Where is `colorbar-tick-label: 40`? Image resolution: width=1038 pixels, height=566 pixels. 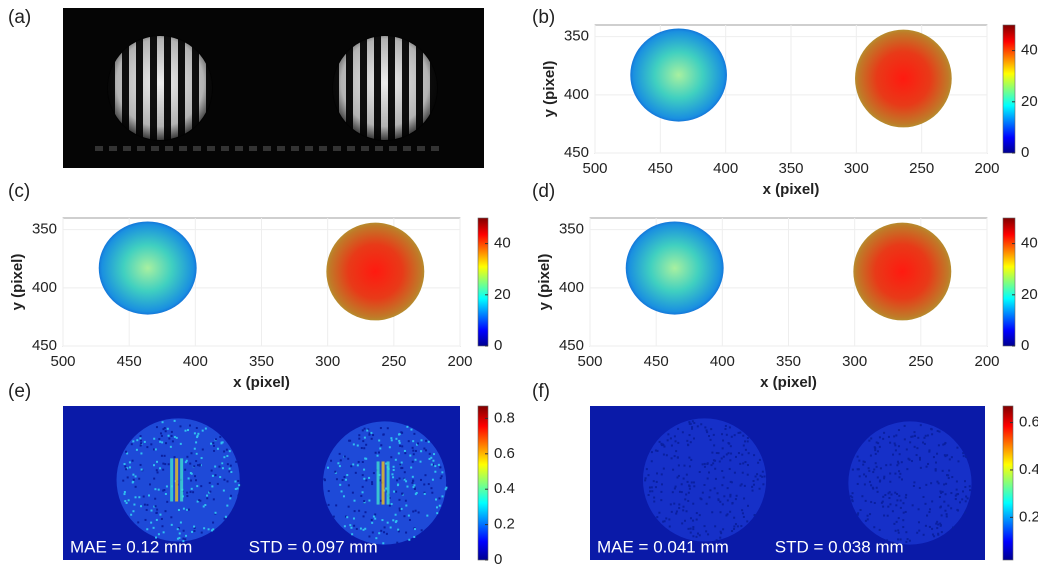
colorbar-tick-label: 40 is located at coordinates (1029, 243).